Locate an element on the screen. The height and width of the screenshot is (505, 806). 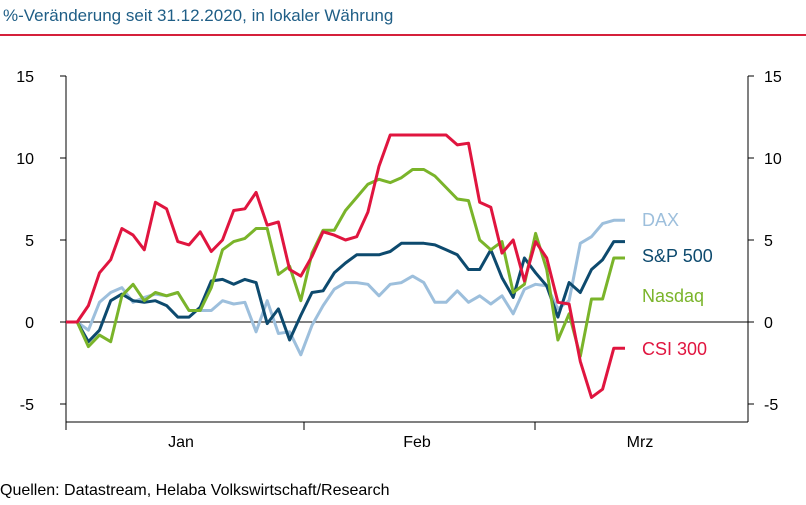
series-label-s-p-500: S&P 500 is located at coordinates (677, 256).